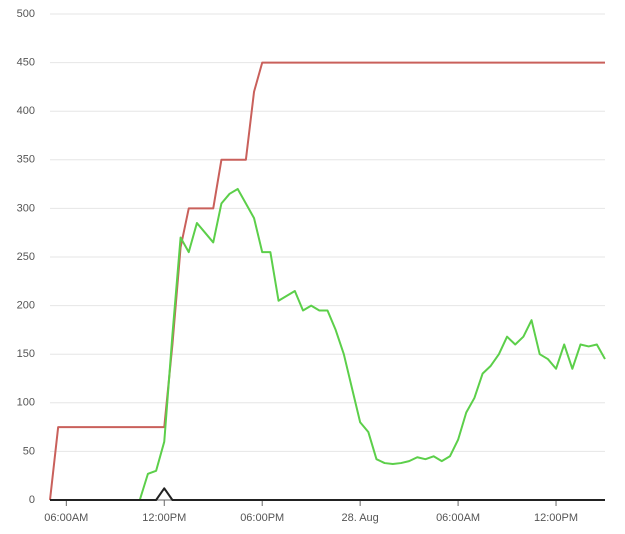  I want to click on y-tick-label: 50, so click(29, 451).